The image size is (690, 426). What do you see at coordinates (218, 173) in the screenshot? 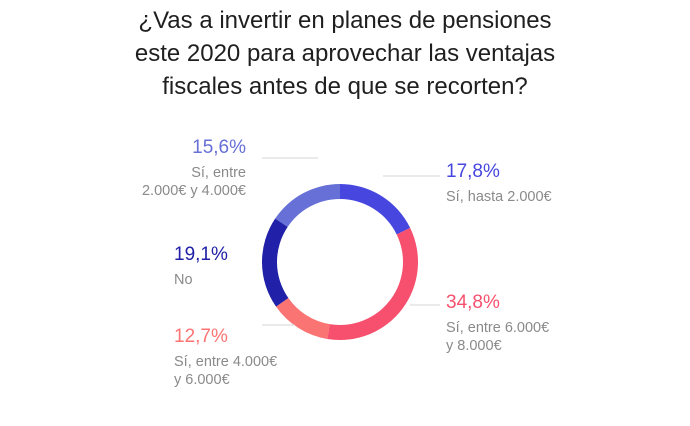
I see `category-label-2000-4000-line-1: Sí, entre` at bounding box center [218, 173].